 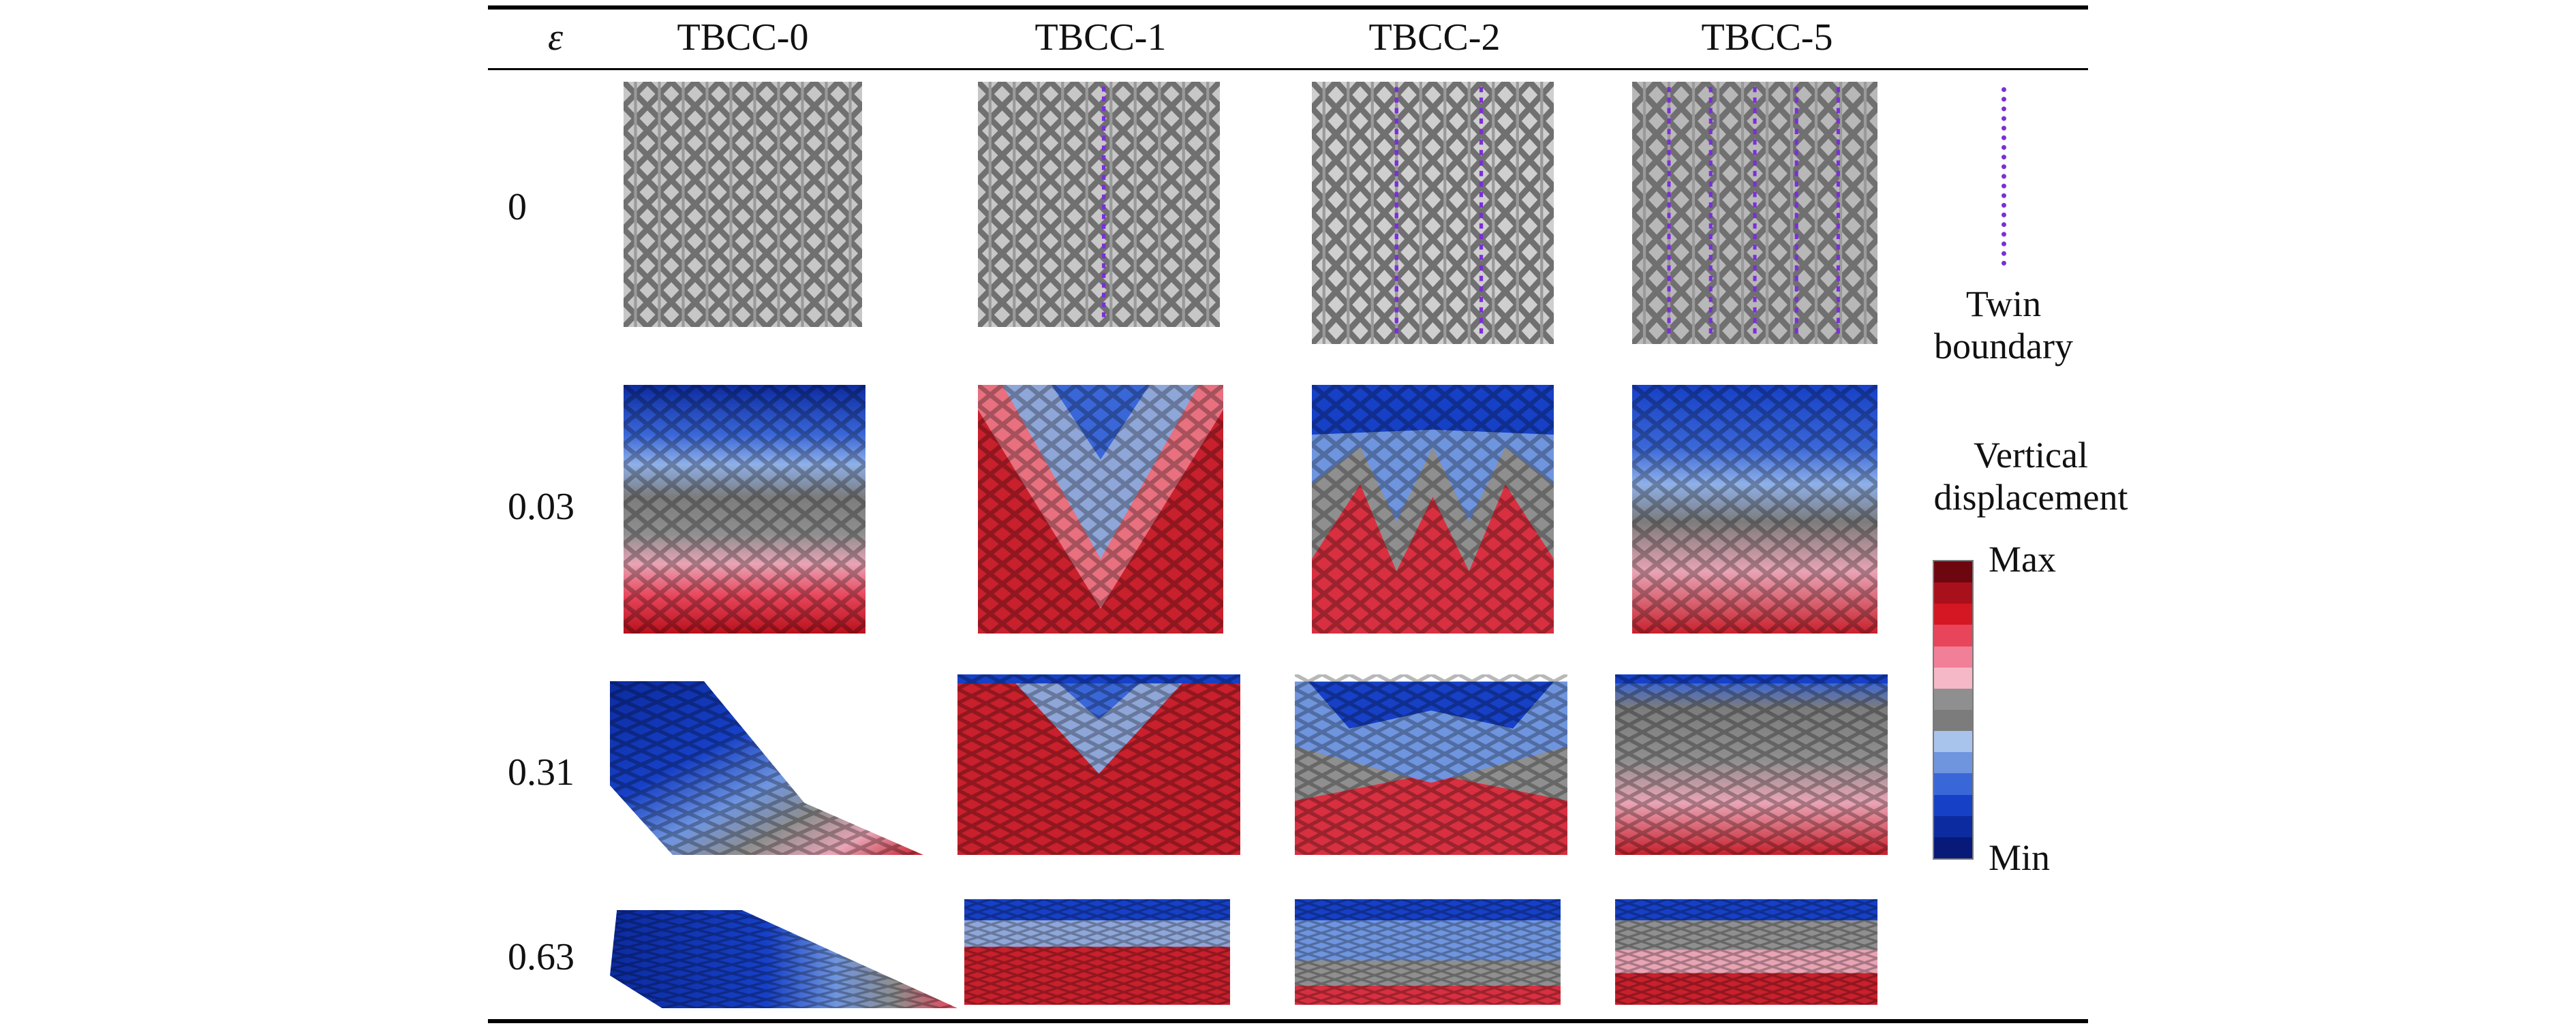 I want to click on twin-boundary-label-line1: Twin, so click(x=2003, y=303).